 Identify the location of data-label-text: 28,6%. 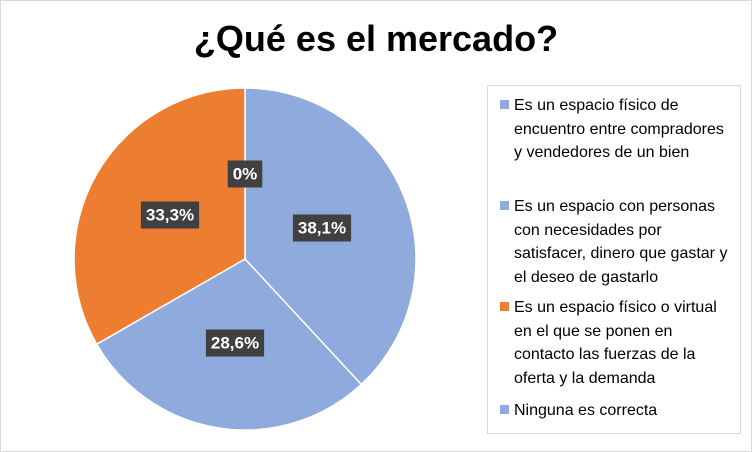
(235, 343).